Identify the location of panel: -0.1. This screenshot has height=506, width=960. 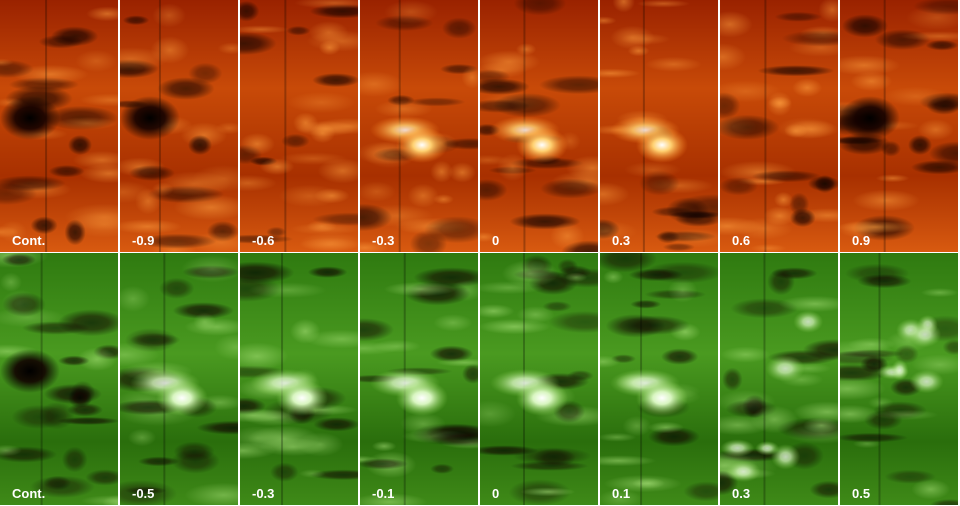
(419, 379).